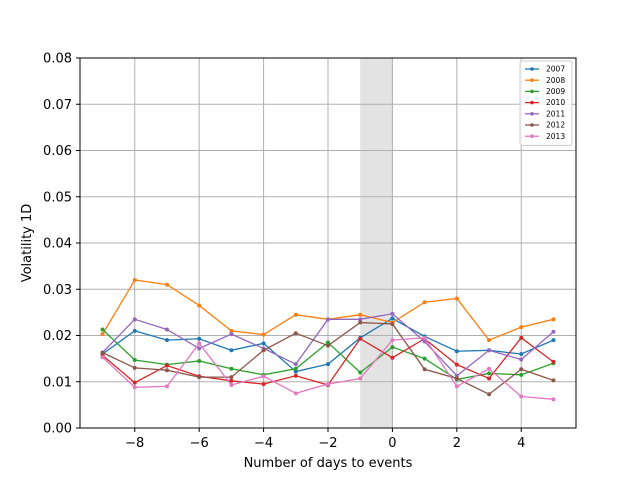  Describe the element at coordinates (57, 105) in the screenshot. I see `y-tick-label: 0.07` at that location.